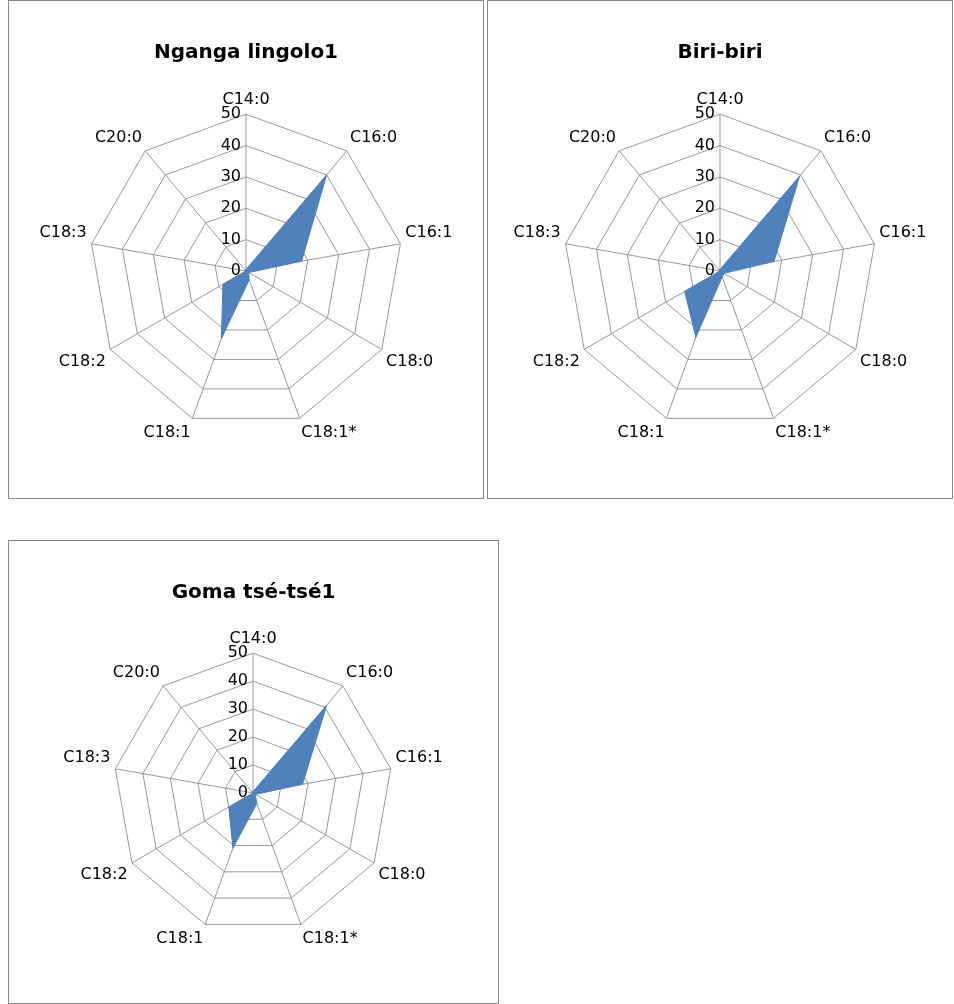 The width and height of the screenshot is (954, 1004). Describe the element at coordinates (720, 51) in the screenshot. I see `chart-title: Biri-biri` at that location.